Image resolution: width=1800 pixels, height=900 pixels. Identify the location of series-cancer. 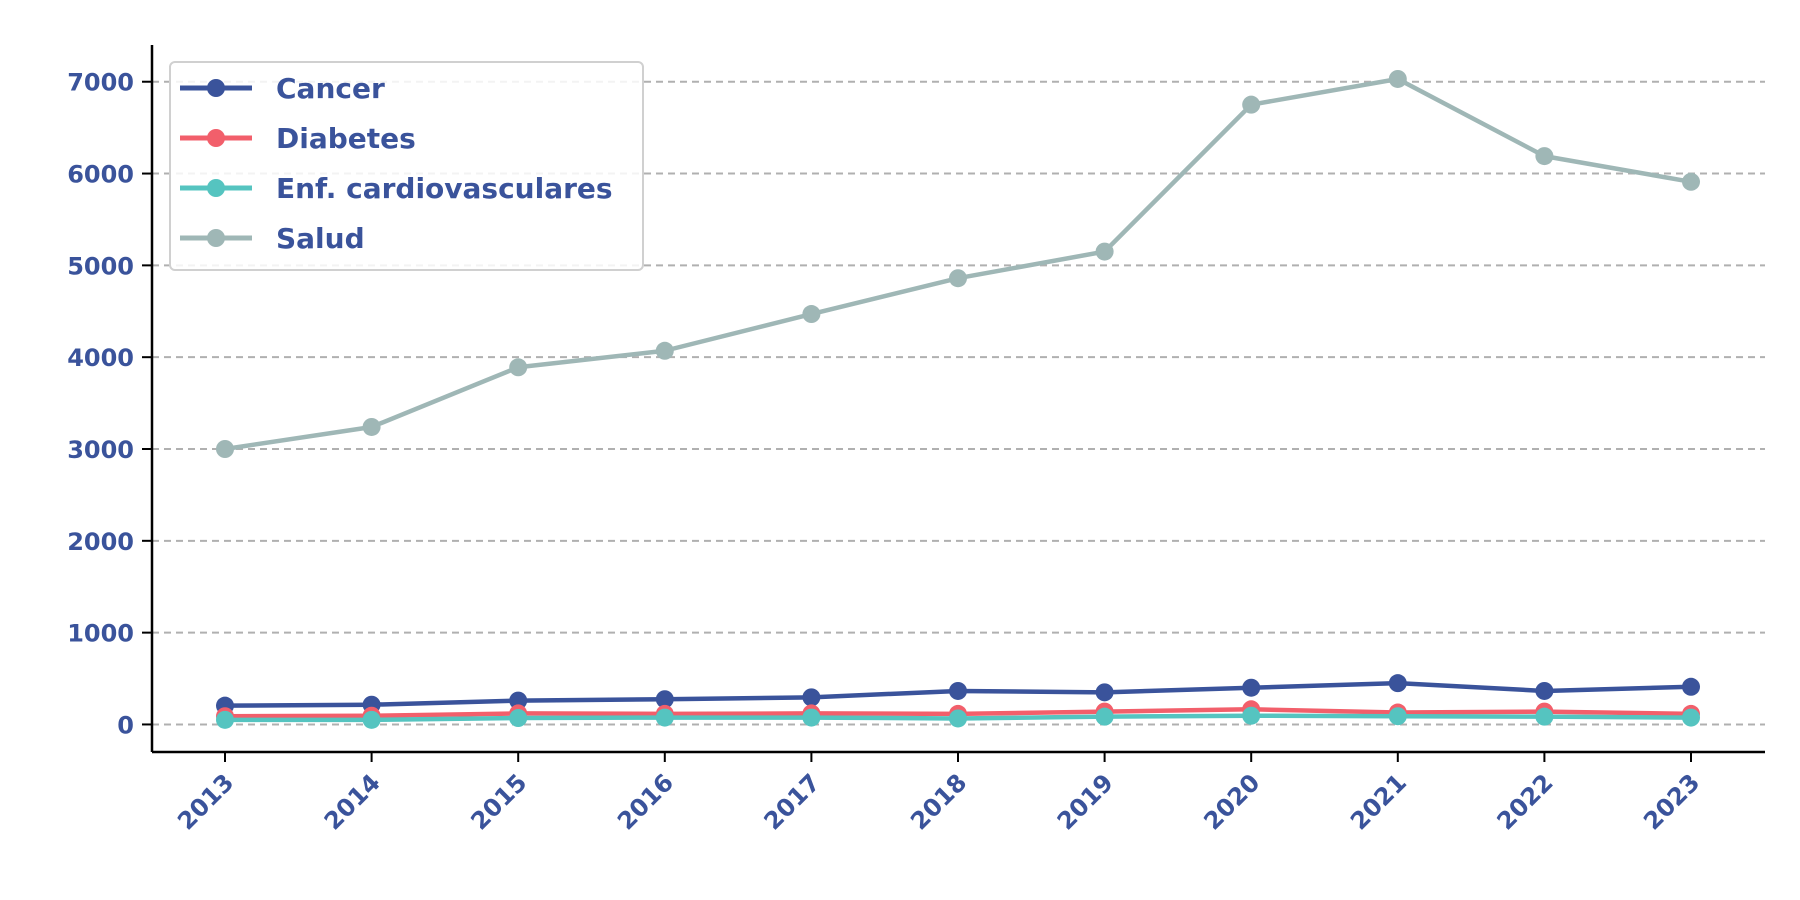
(958, 694).